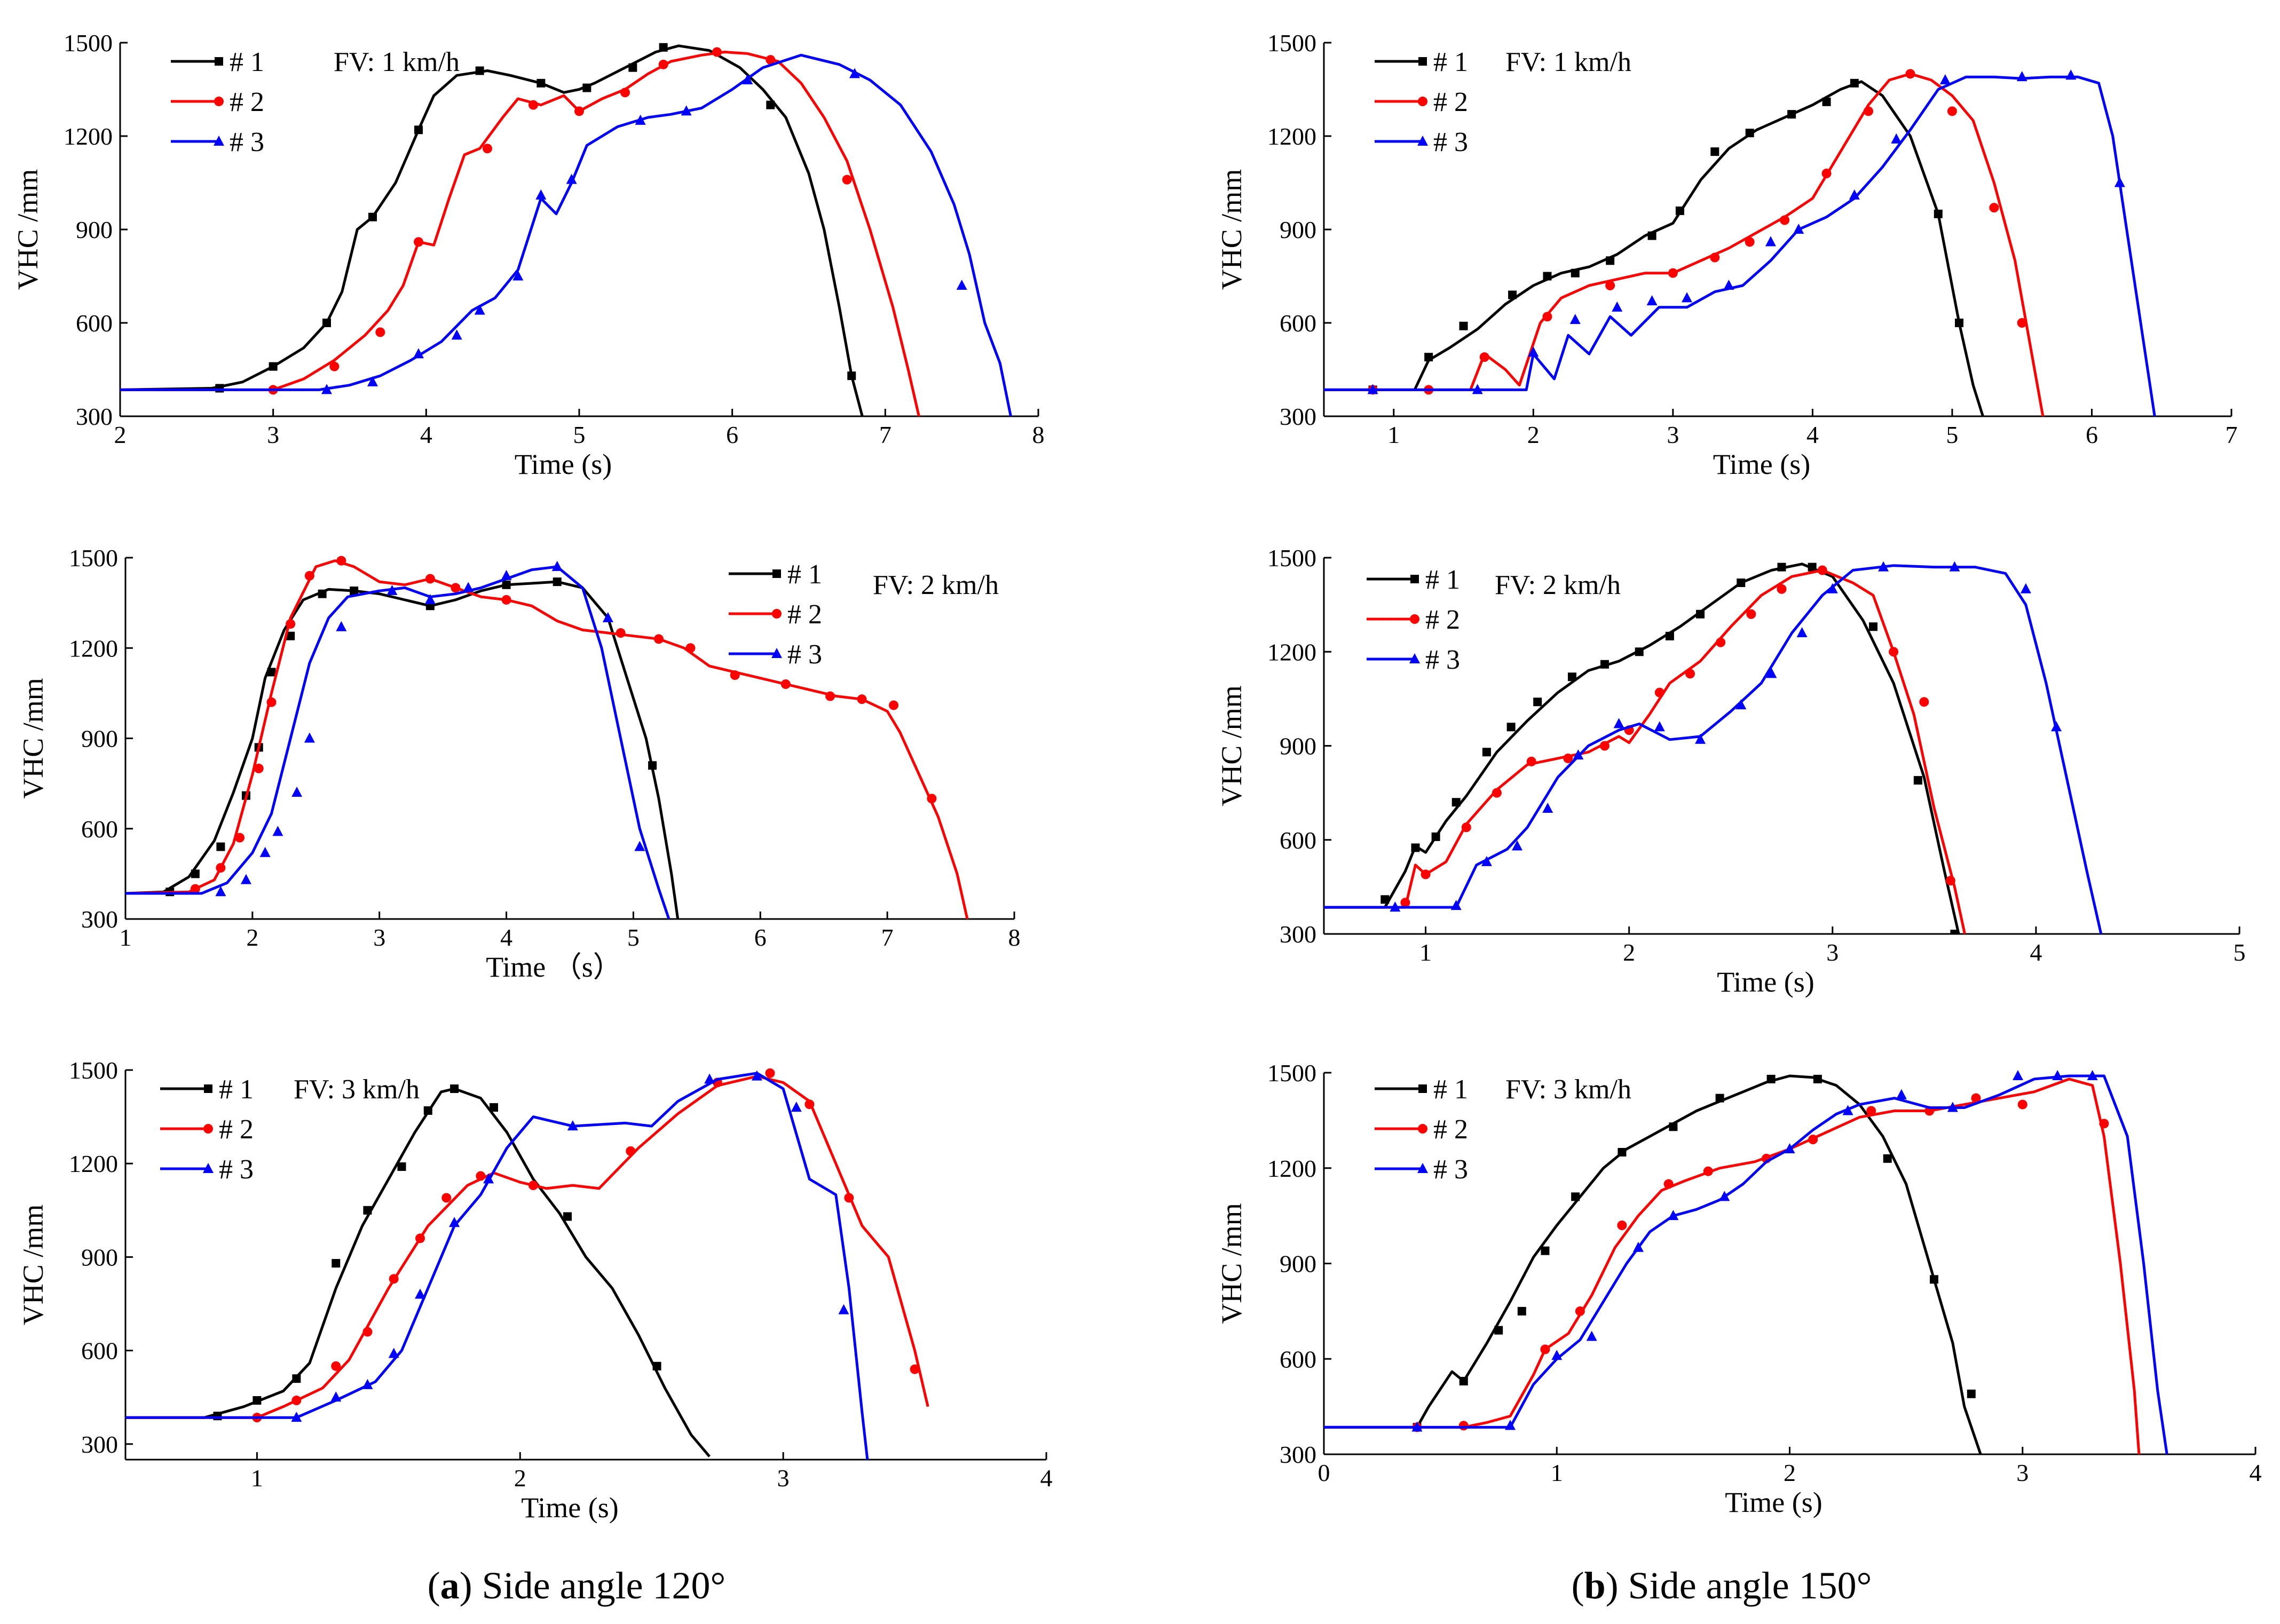  What do you see at coordinates (1298, 746) in the screenshot?
I see `y-tick-label: 900` at bounding box center [1298, 746].